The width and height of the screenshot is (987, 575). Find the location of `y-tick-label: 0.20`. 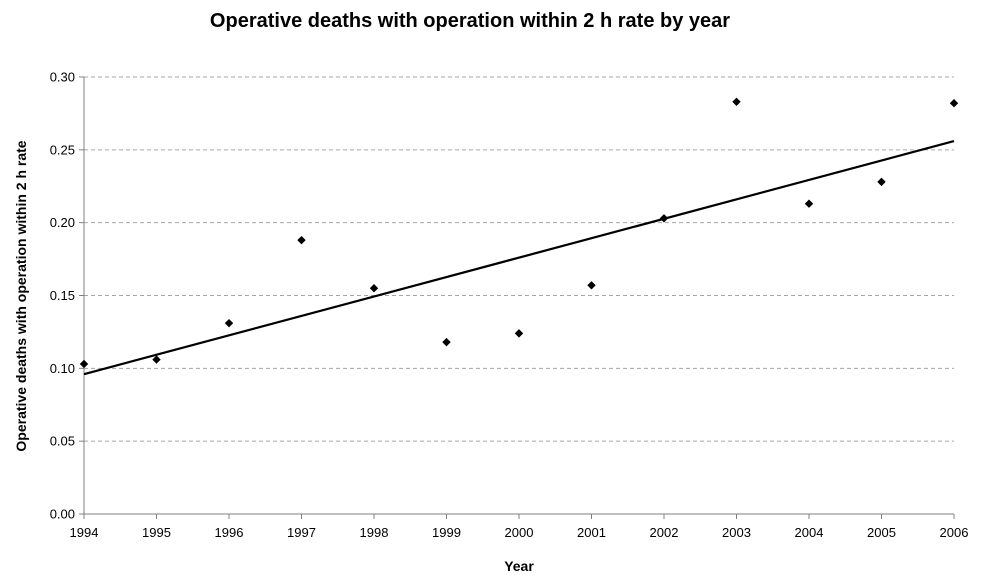

y-tick-label: 0.20 is located at coordinates (62, 222).